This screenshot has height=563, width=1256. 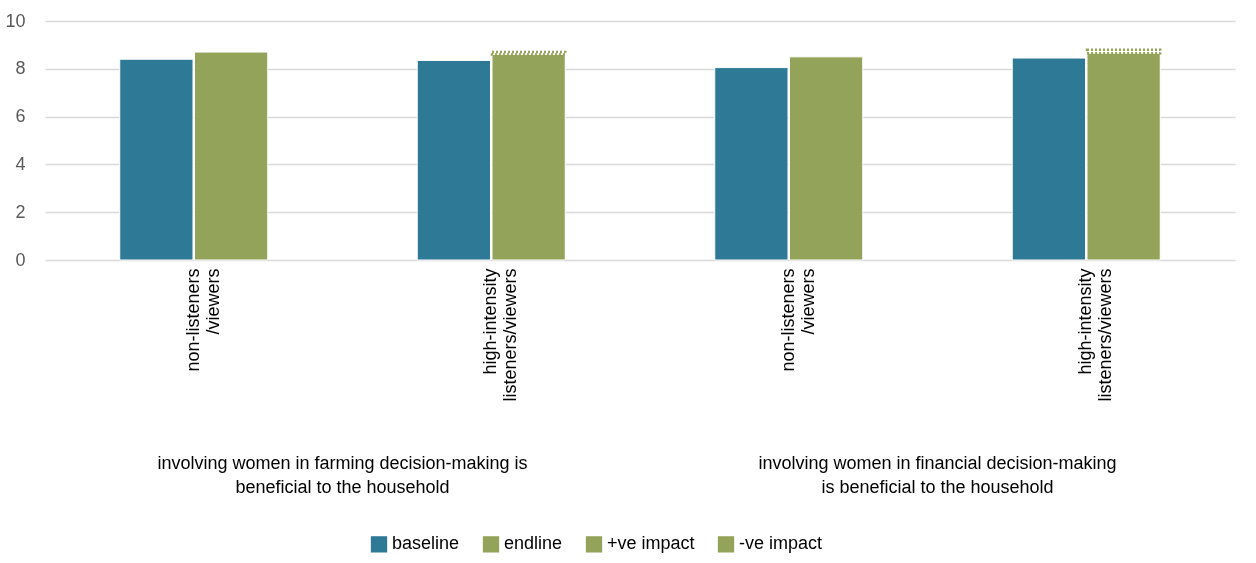 What do you see at coordinates (781, 543) in the screenshot?
I see `legend-label: -ve impact` at bounding box center [781, 543].